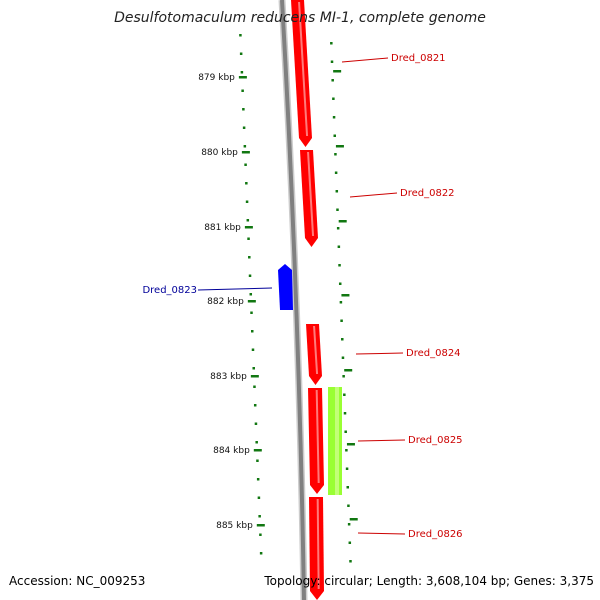  I want to click on feature-layer, so click(310, 300).